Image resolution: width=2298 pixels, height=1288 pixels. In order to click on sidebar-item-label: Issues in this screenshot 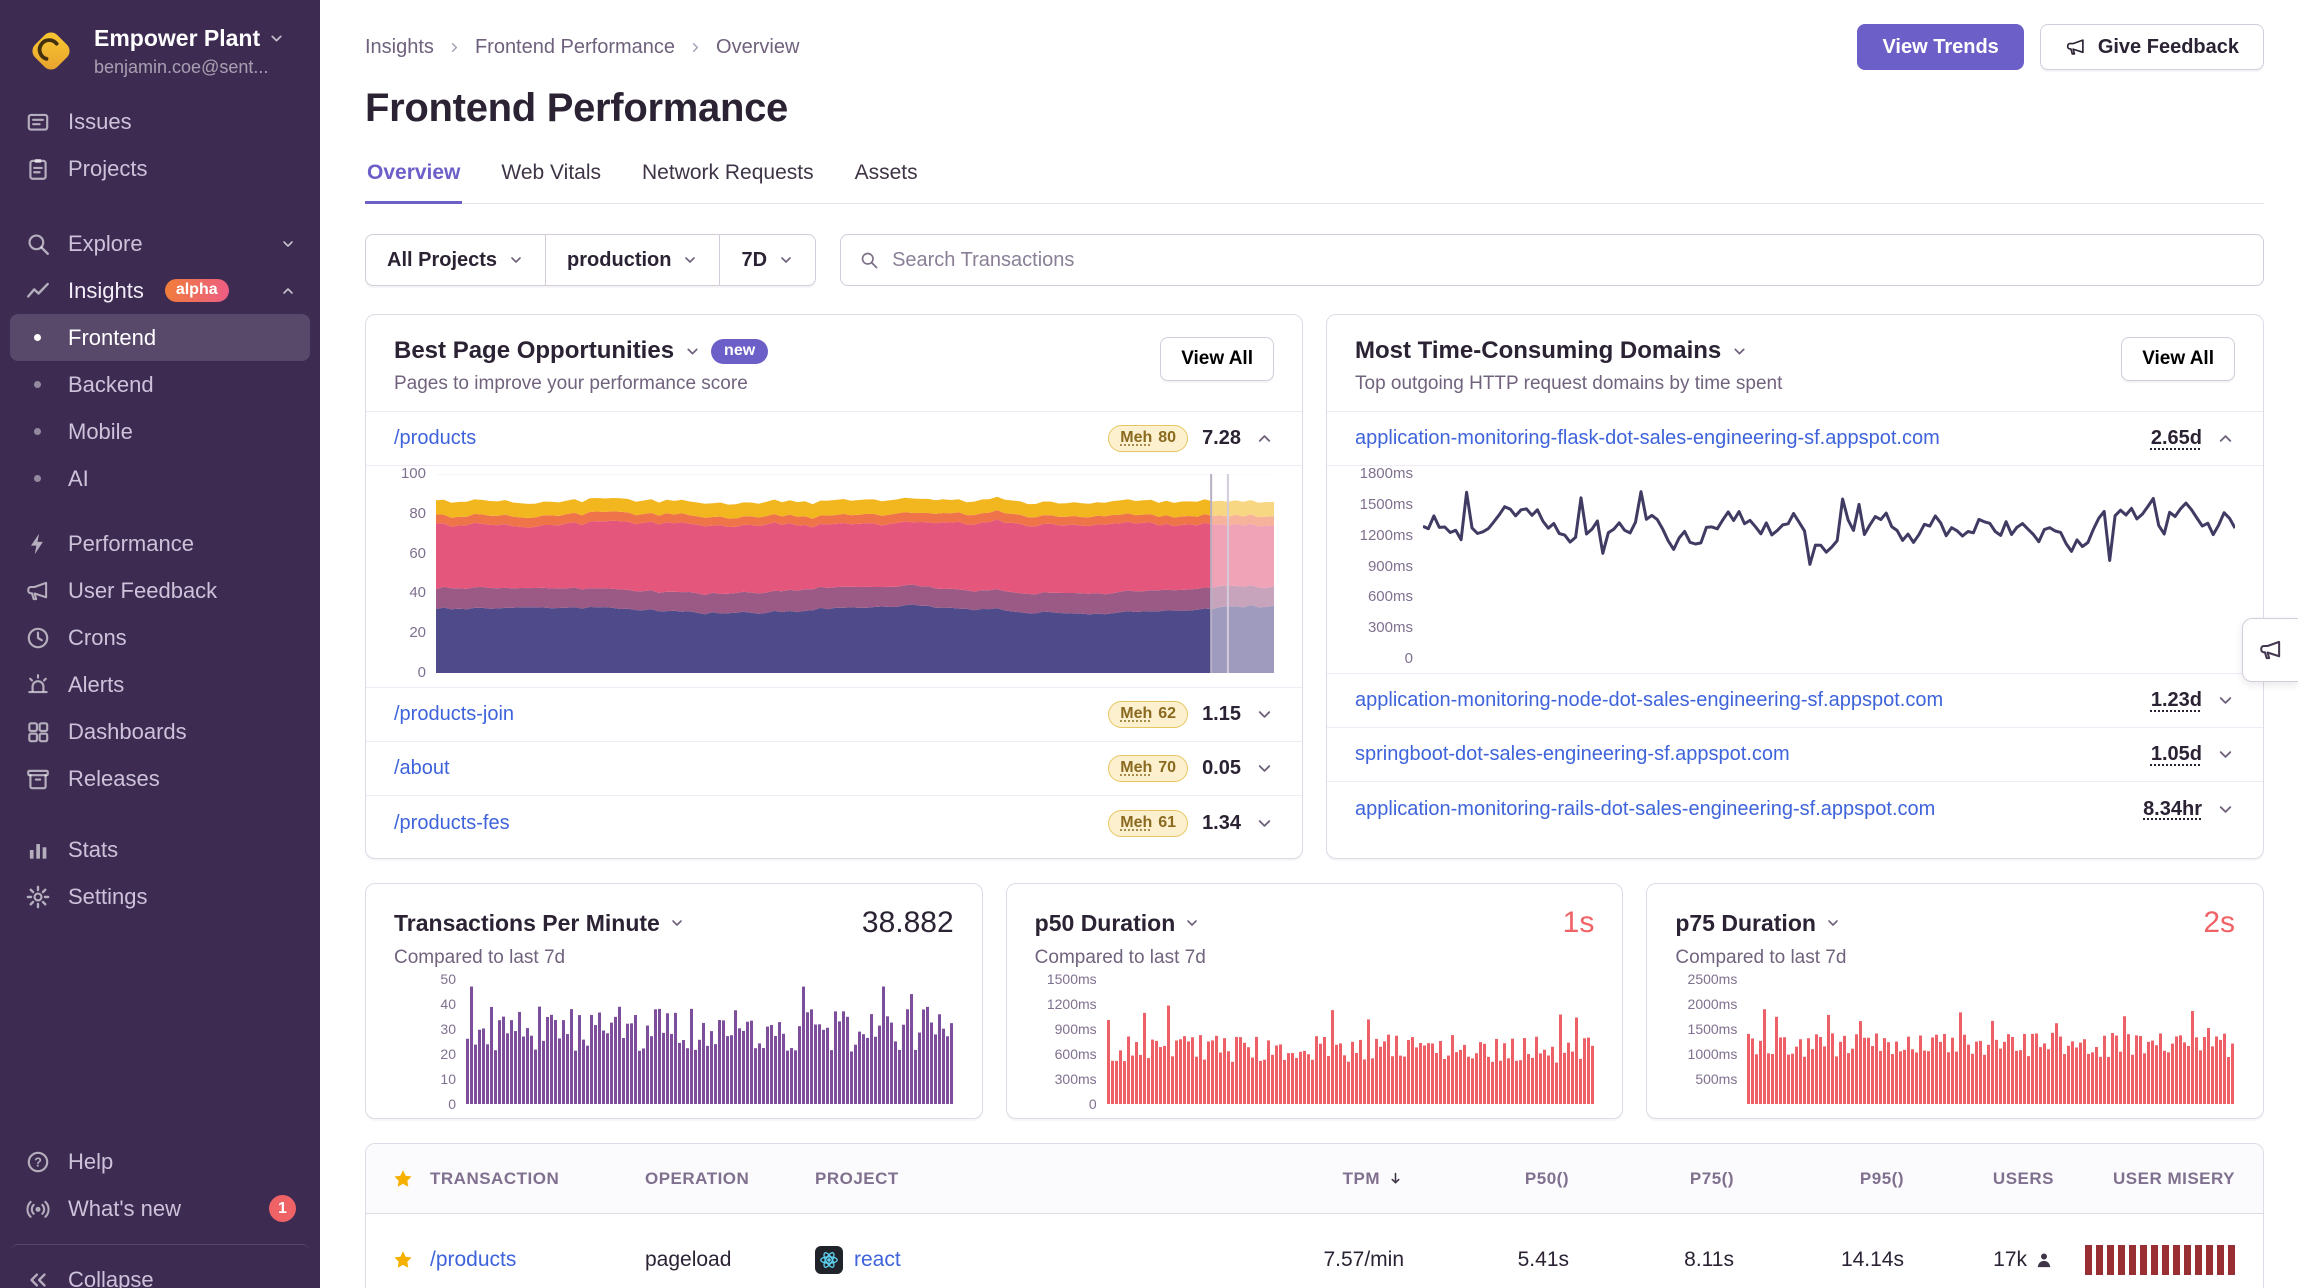, I will do `click(100, 121)`.